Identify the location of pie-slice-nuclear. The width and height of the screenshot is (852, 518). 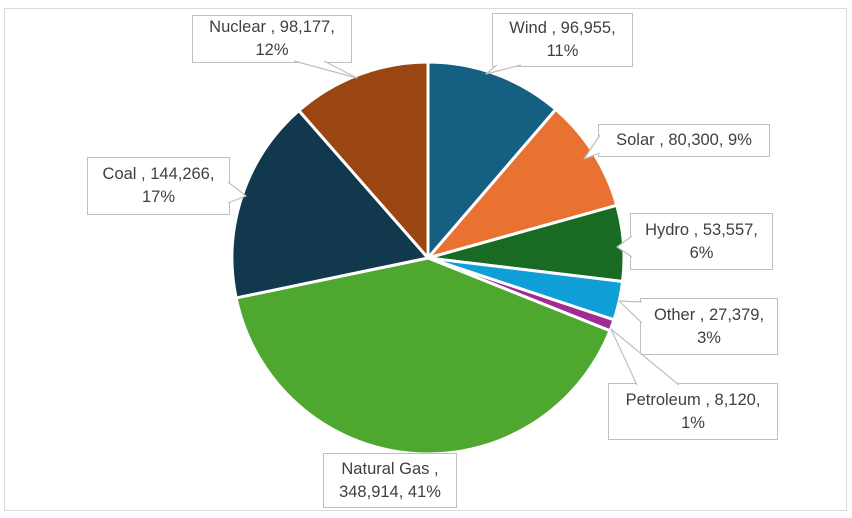
(363, 160).